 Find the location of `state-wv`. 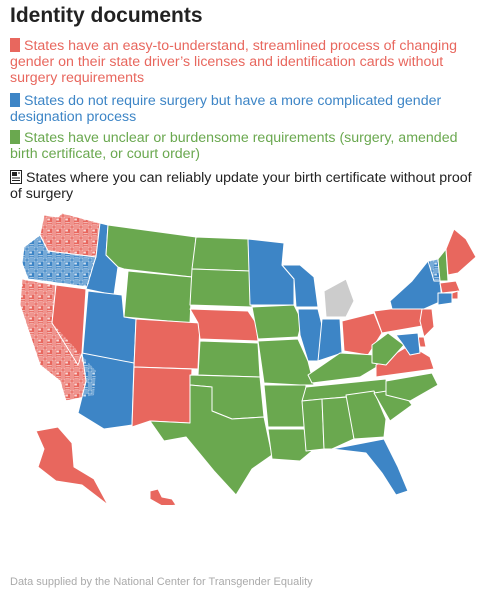

state-wv is located at coordinates (388, 349).